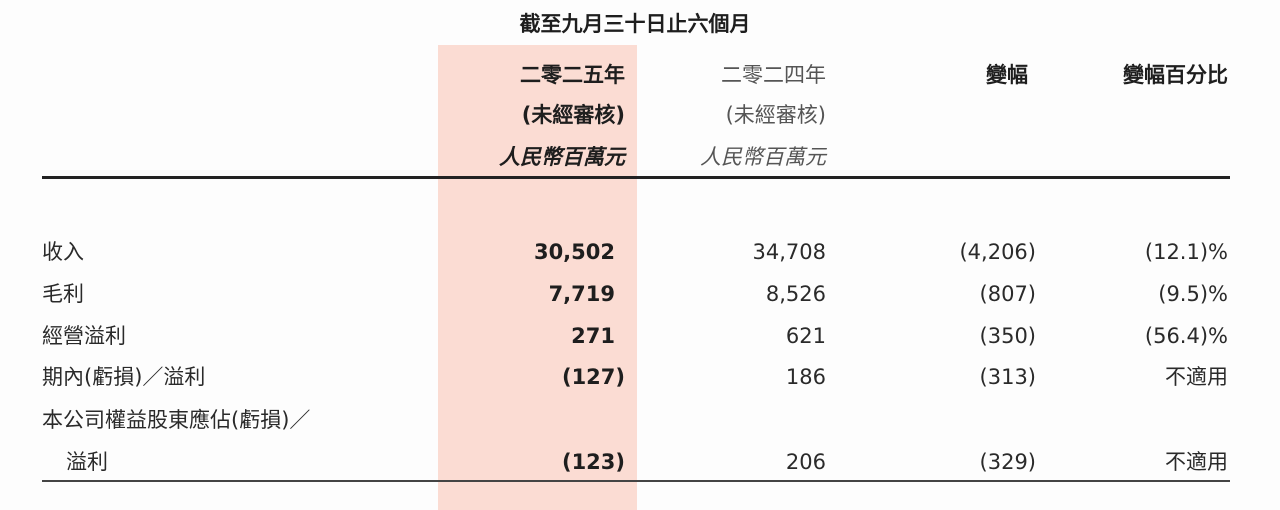  What do you see at coordinates (574, 252) in the screenshot?
I see `value-2025: 30,502` at bounding box center [574, 252].